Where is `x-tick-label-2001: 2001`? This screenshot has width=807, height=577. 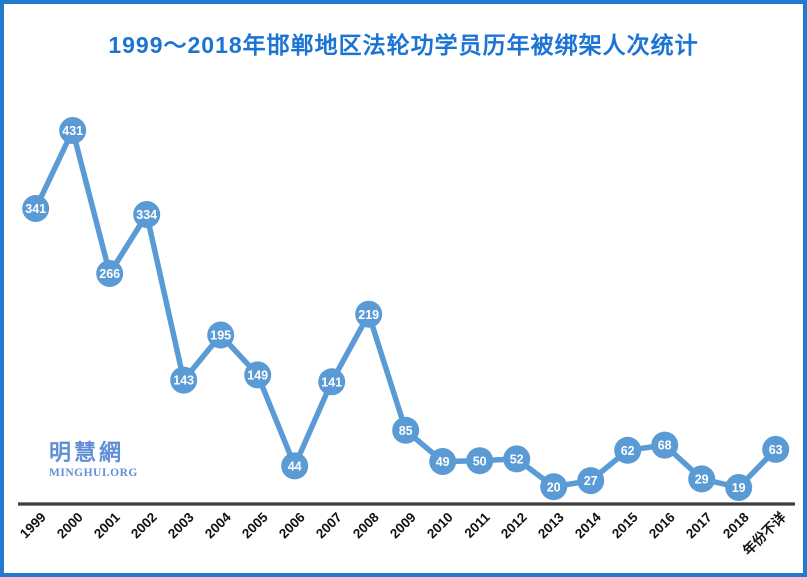 x-tick-label-2001: 2001 is located at coordinates (107, 525).